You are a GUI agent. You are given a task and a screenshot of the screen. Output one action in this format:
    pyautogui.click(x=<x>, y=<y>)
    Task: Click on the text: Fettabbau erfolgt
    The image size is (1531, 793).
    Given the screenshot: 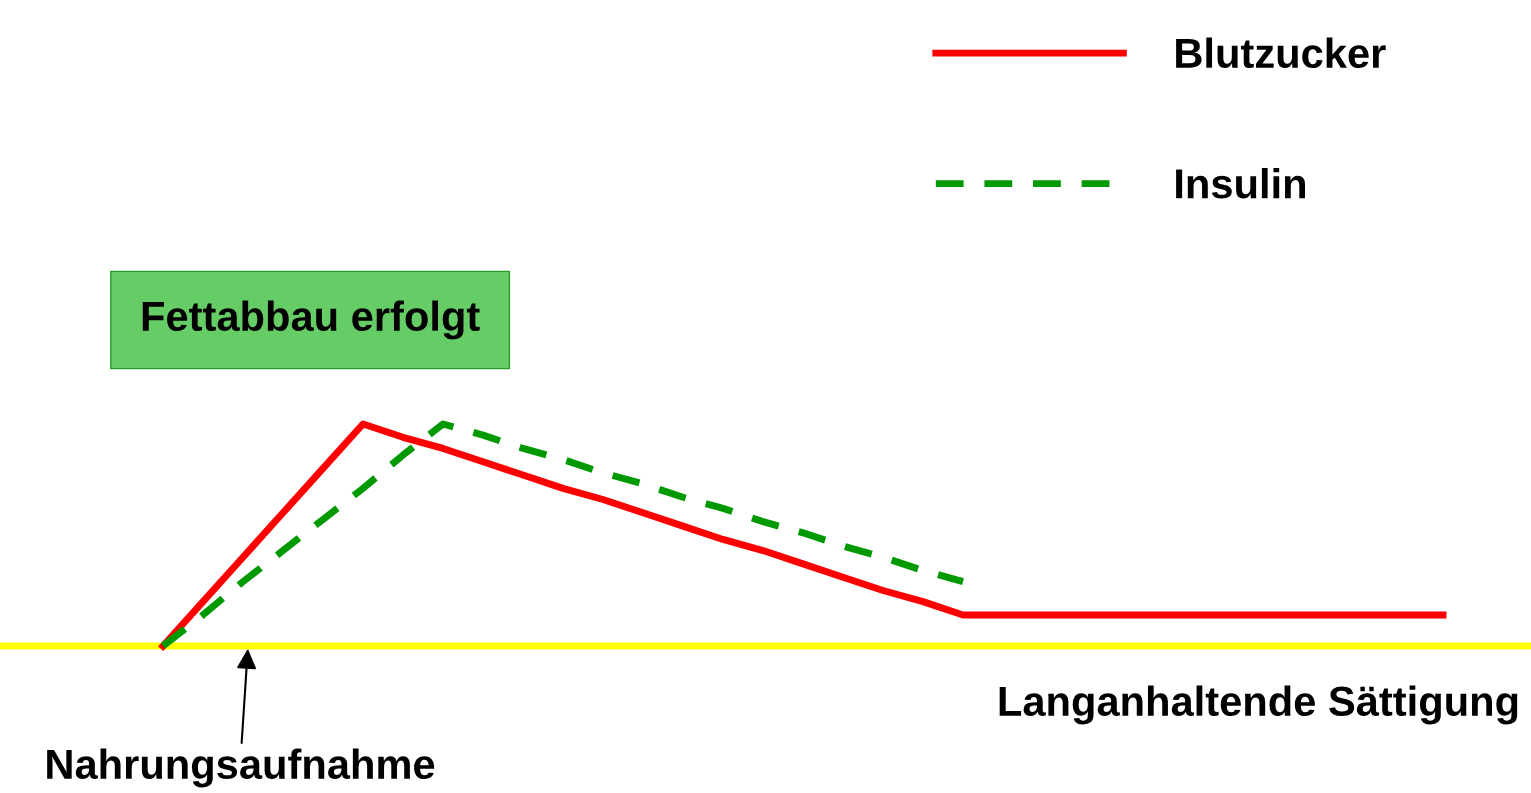 What is the action you would take?
    pyautogui.click(x=311, y=320)
    